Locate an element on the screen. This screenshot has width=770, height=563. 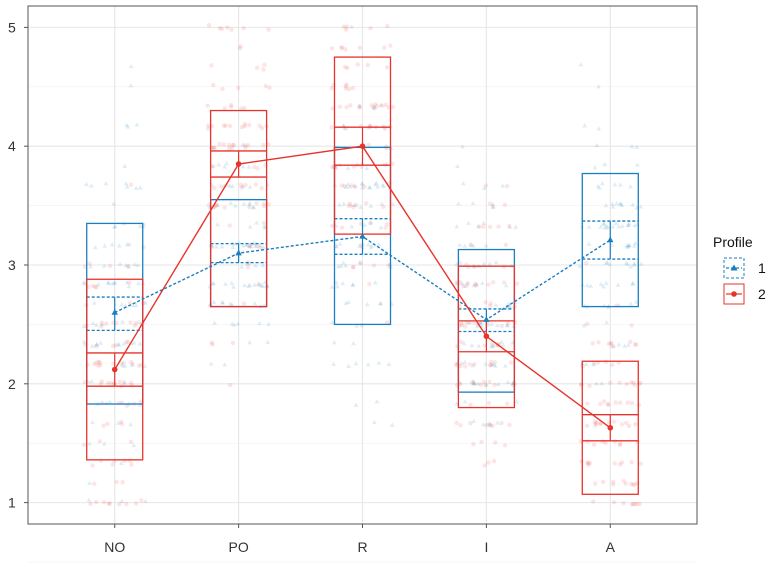
x-tick-label: I is located at coordinates (486, 547).